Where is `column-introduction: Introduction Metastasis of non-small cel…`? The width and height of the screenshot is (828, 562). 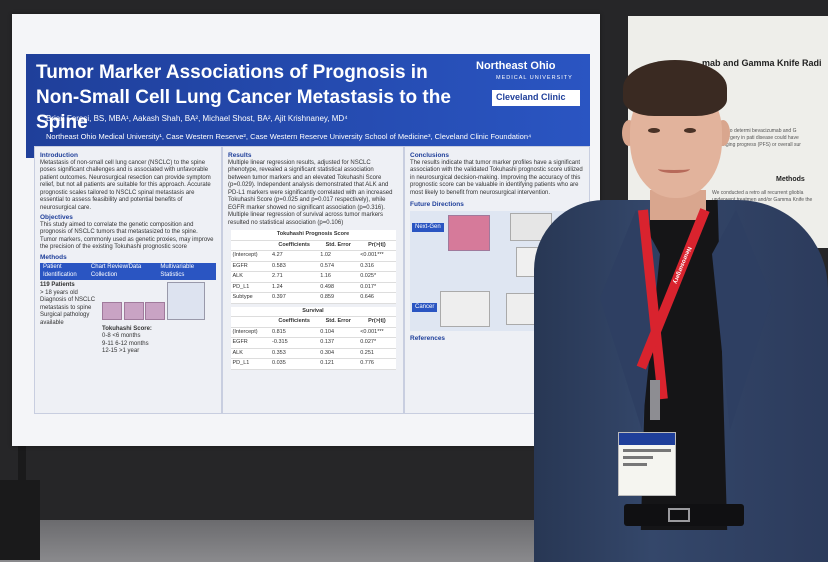
column-introduction: Introduction Metastasis of non-small cel… is located at coordinates (128, 280).